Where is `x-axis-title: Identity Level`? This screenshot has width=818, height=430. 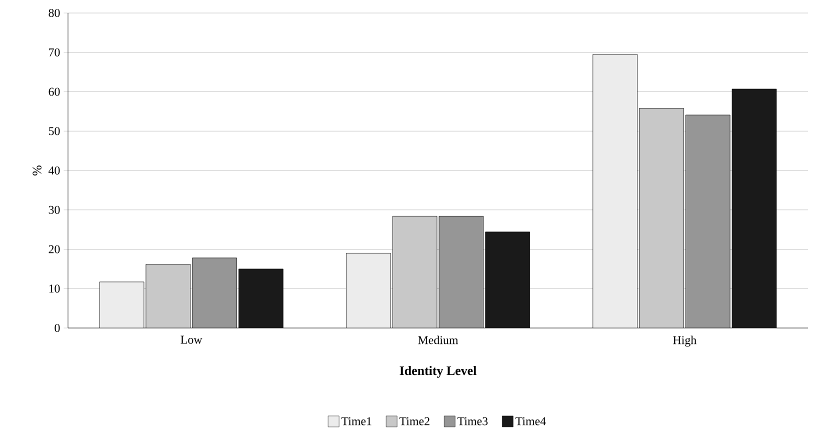
x-axis-title: Identity Level is located at coordinates (438, 372).